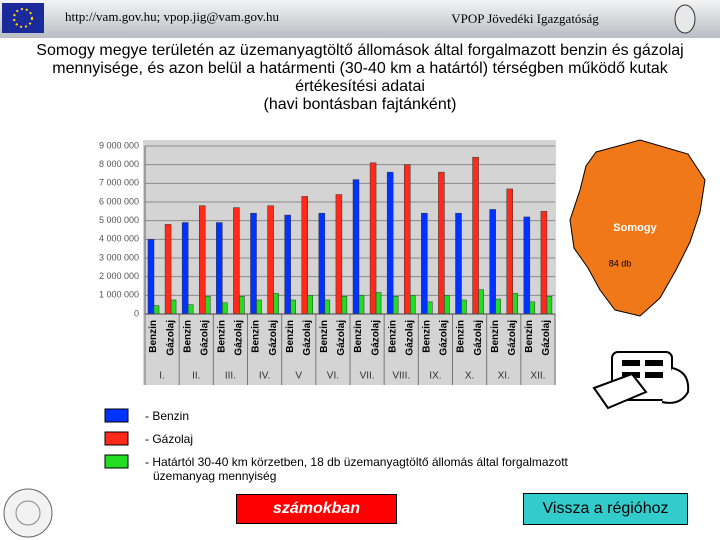  I want to click on map-region: Somogy, so click(635, 228).